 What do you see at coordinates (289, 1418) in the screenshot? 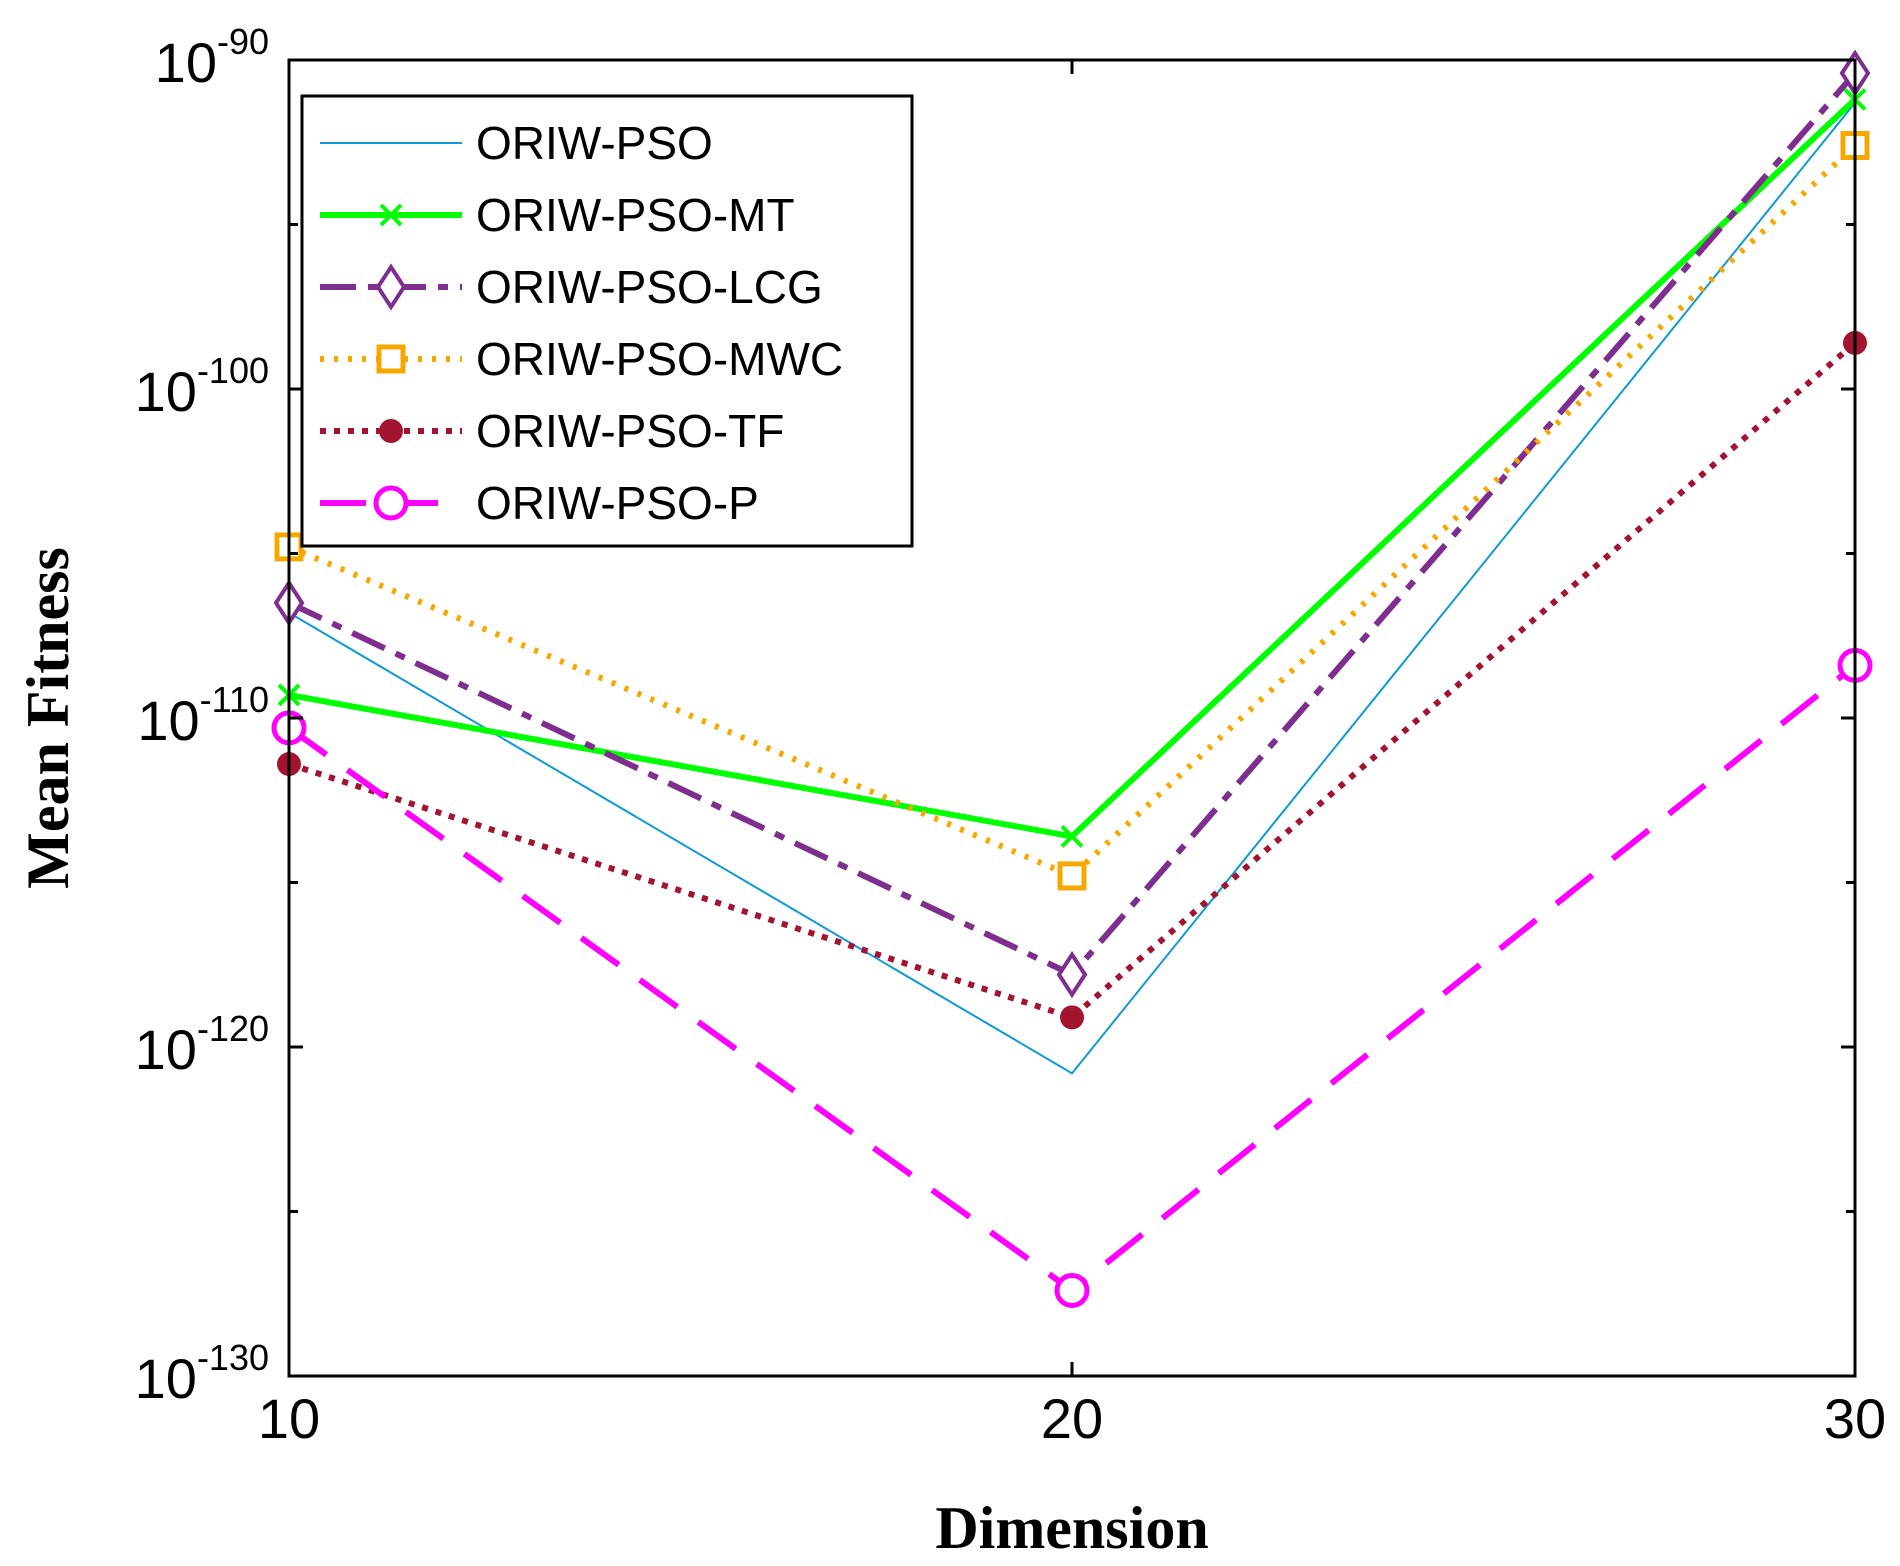
I see `x-tick-label: 10` at bounding box center [289, 1418].